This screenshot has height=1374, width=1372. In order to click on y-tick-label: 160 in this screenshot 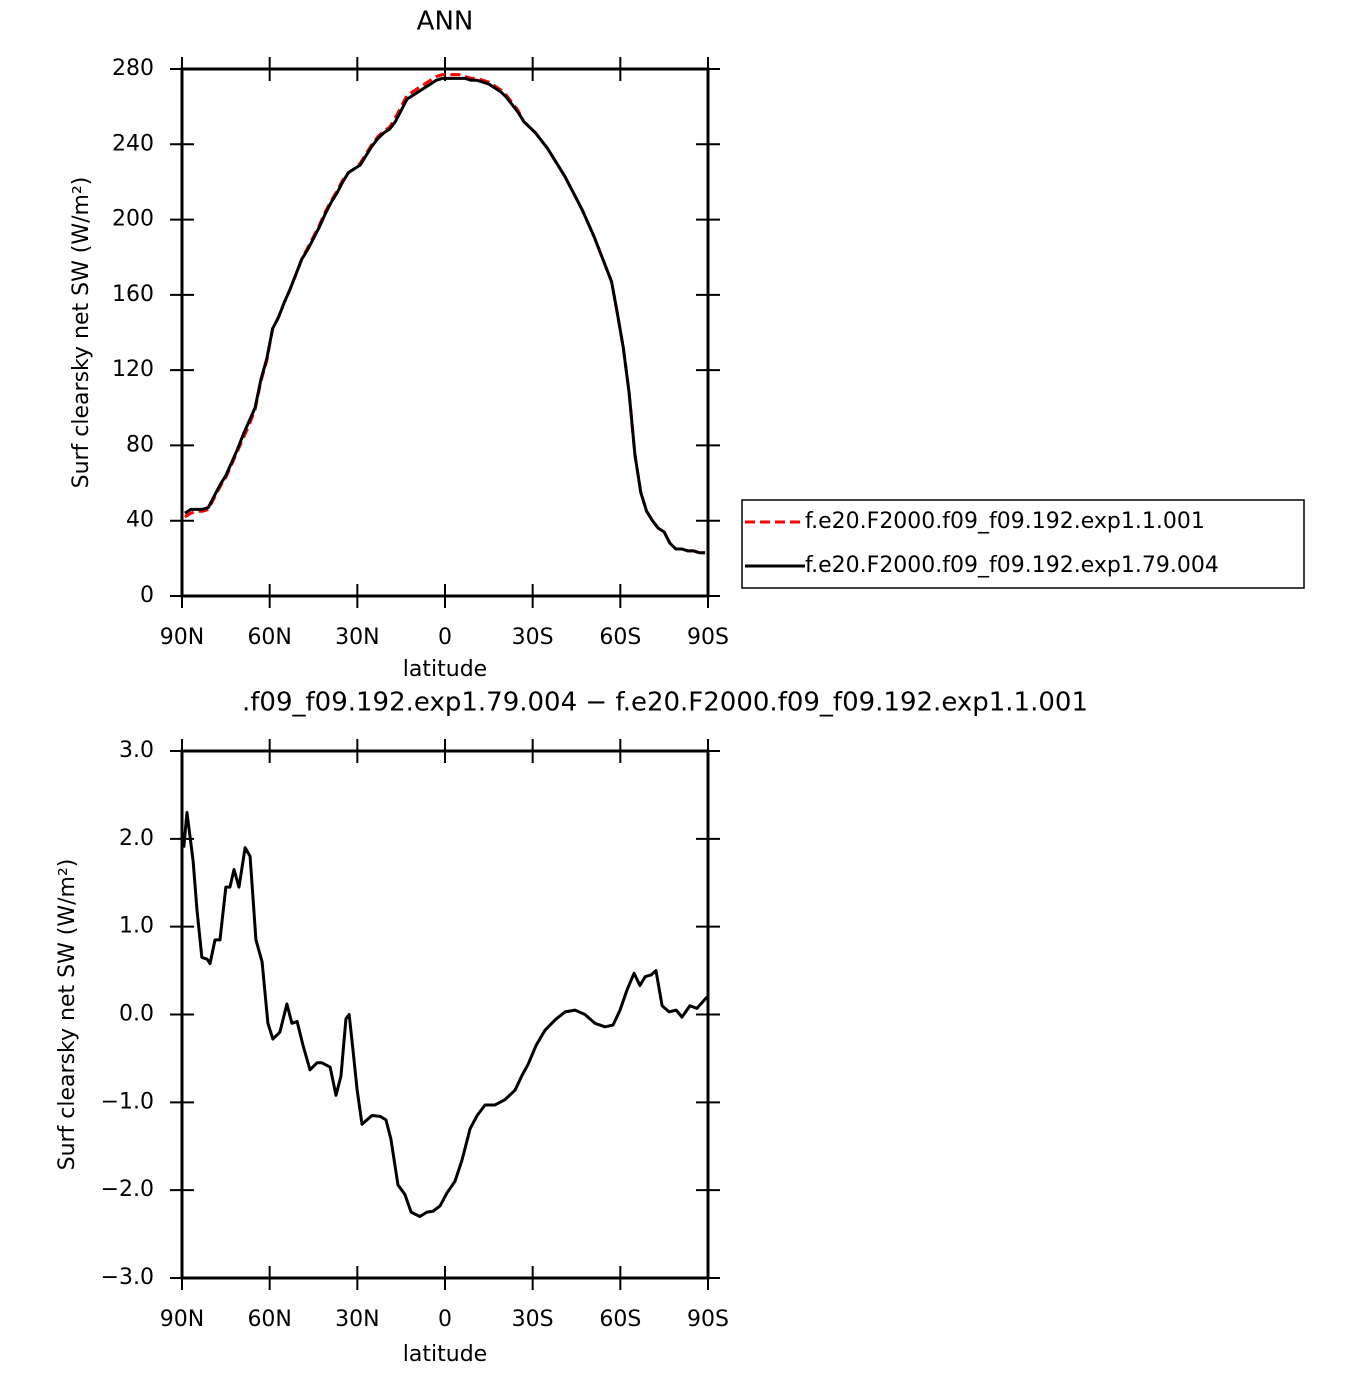, I will do `click(133, 294)`.